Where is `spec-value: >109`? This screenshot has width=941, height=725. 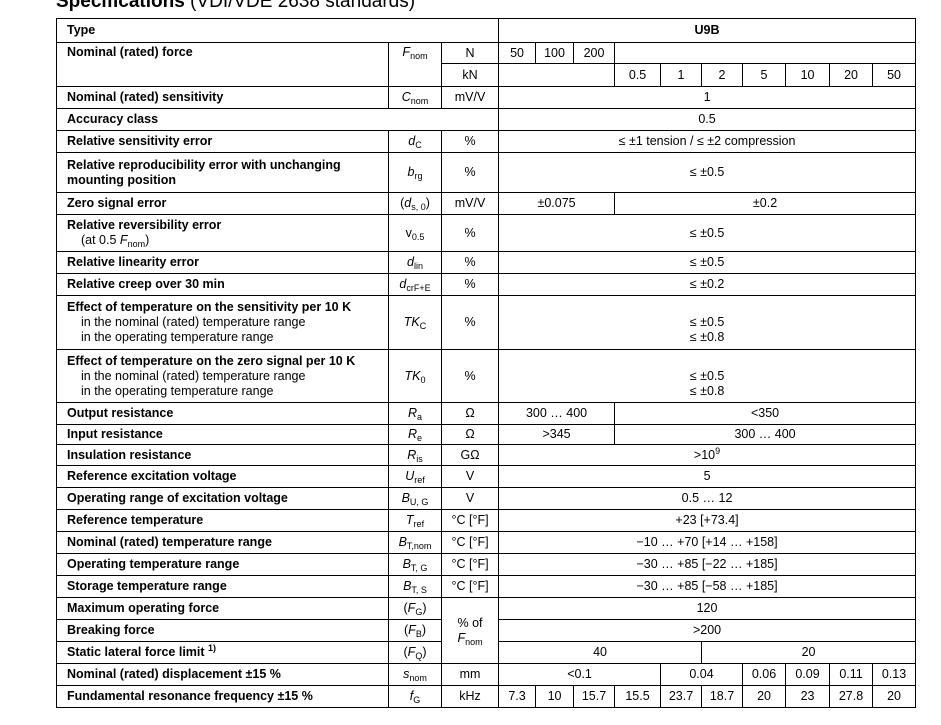
spec-value: >109 is located at coordinates (707, 455).